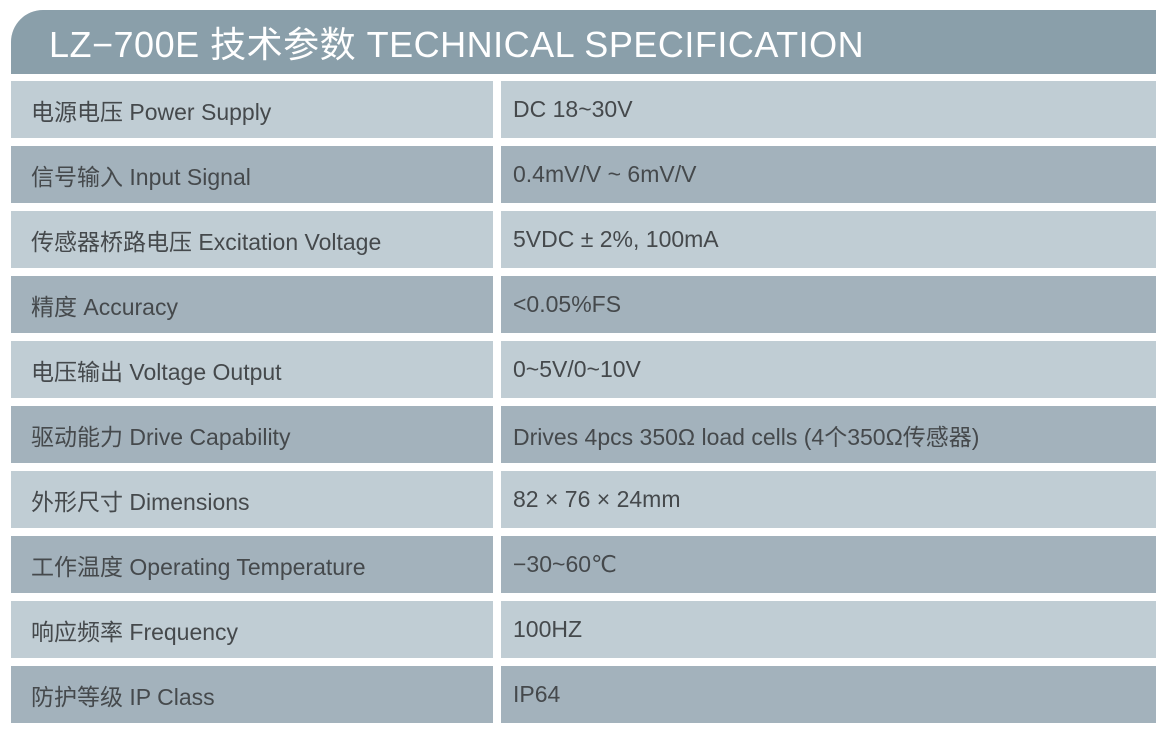 Image resolution: width=1165 pixels, height=734 pixels. I want to click on table-row-operating-temperature: 工作温度 Operating Temperature −30~60℃, so click(583, 564).